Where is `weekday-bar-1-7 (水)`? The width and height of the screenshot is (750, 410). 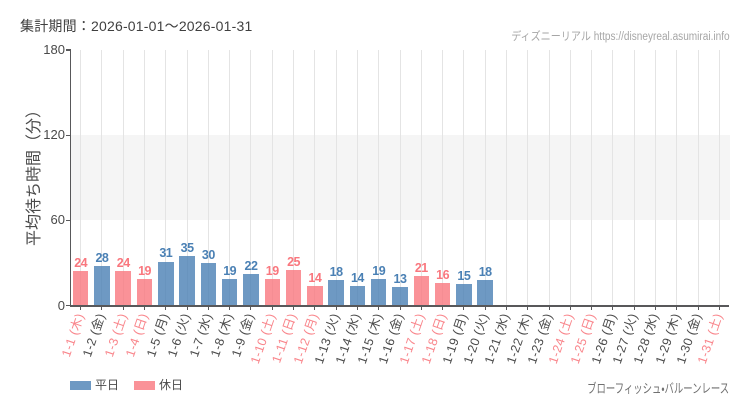 weekday-bar-1-7 (水) is located at coordinates (208, 284).